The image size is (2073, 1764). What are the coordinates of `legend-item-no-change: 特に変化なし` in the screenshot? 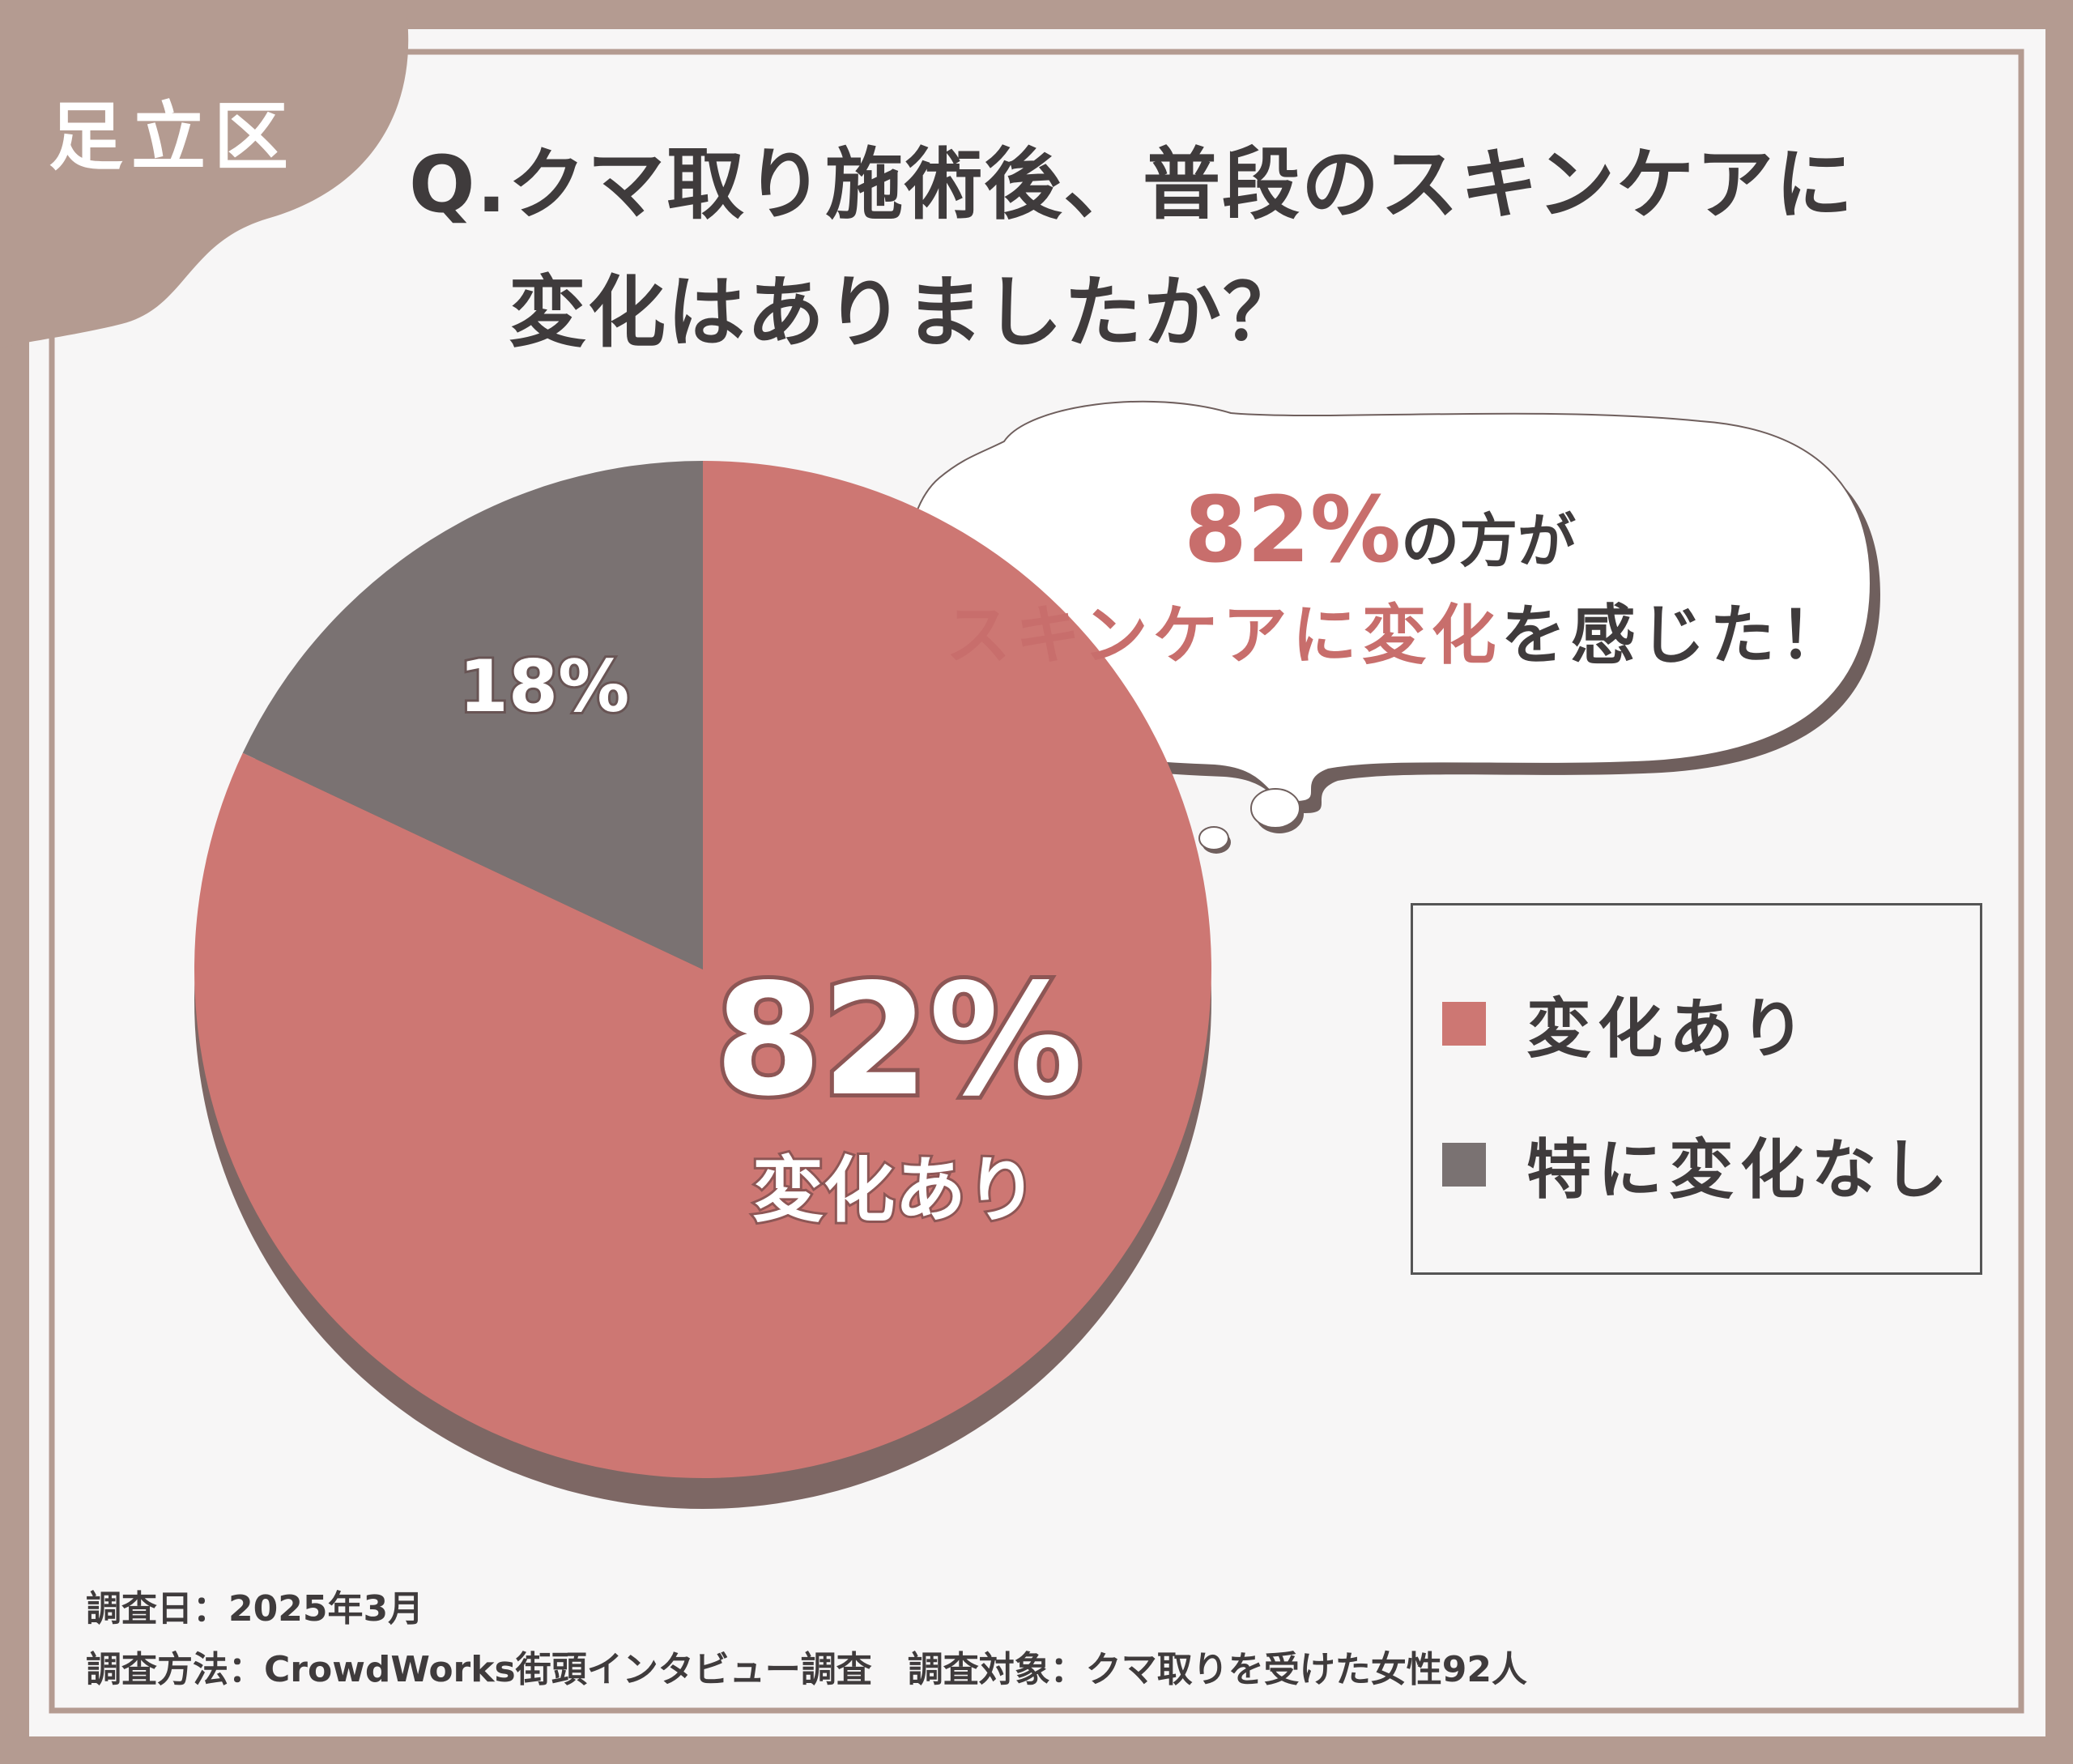 It's located at (1698, 1166).